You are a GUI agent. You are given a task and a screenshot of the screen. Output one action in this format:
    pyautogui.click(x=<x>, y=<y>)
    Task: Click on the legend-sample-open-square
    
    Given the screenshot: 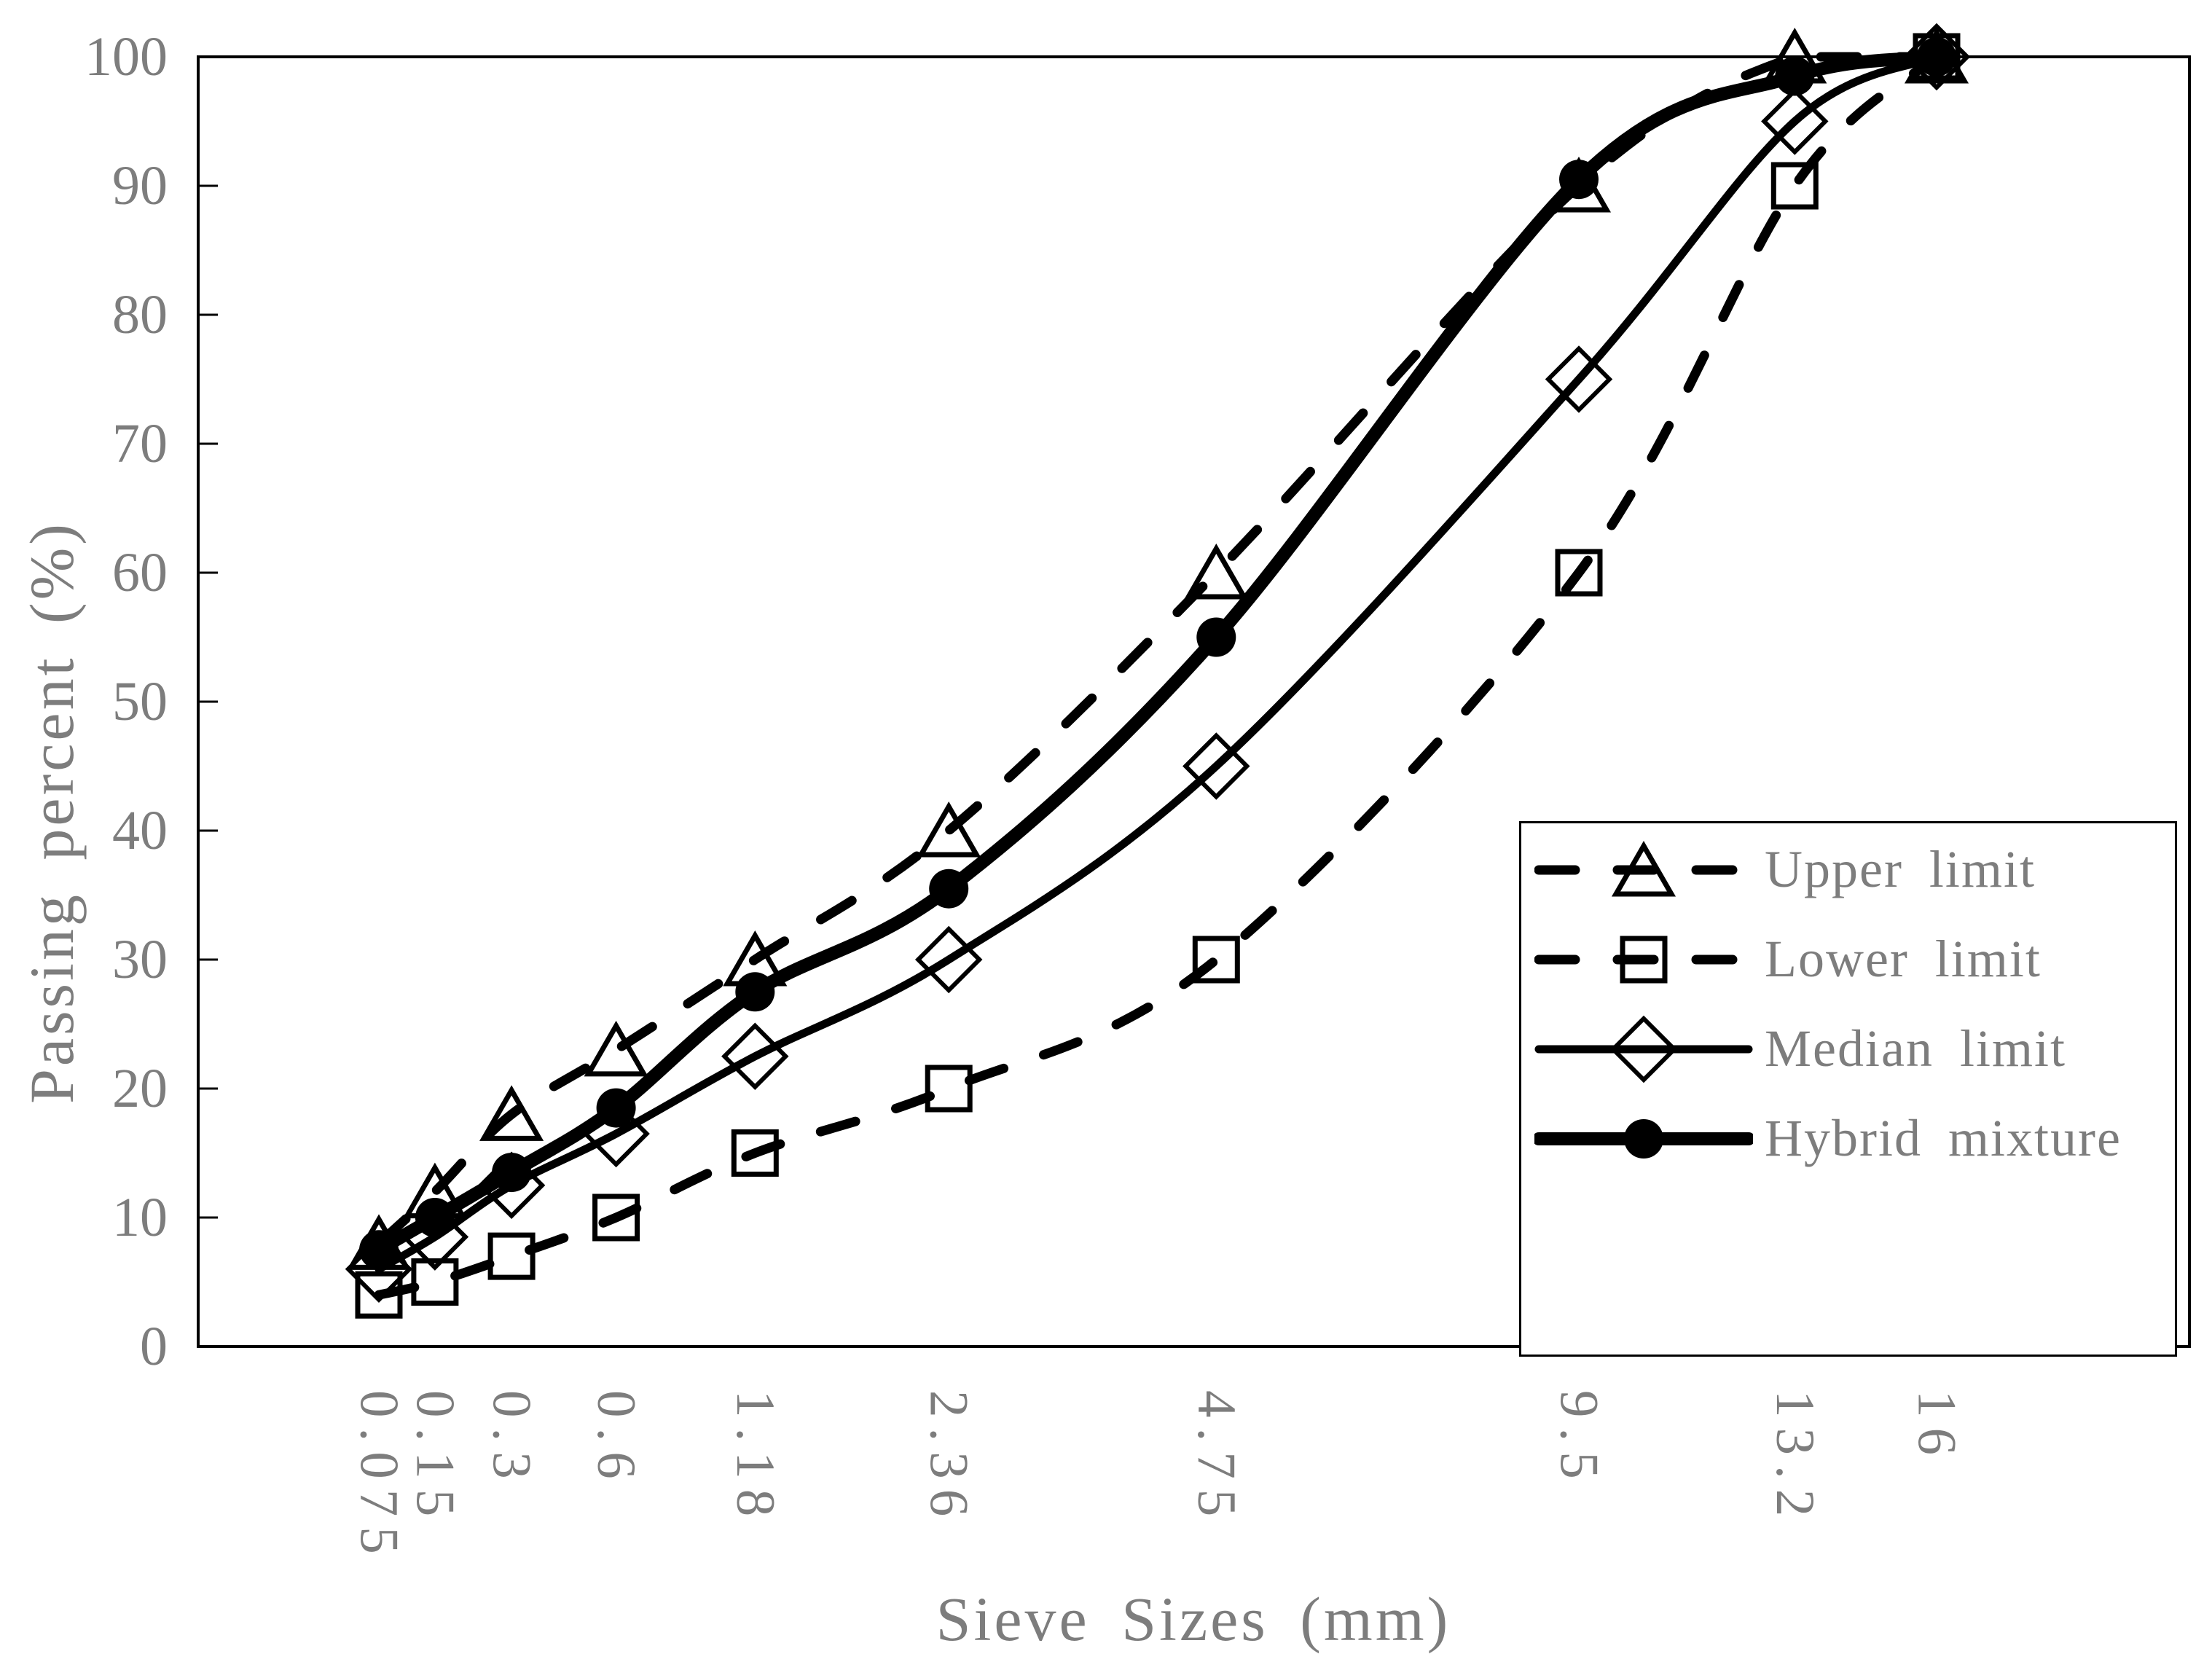 What is the action you would take?
    pyautogui.click(x=1643, y=959)
    